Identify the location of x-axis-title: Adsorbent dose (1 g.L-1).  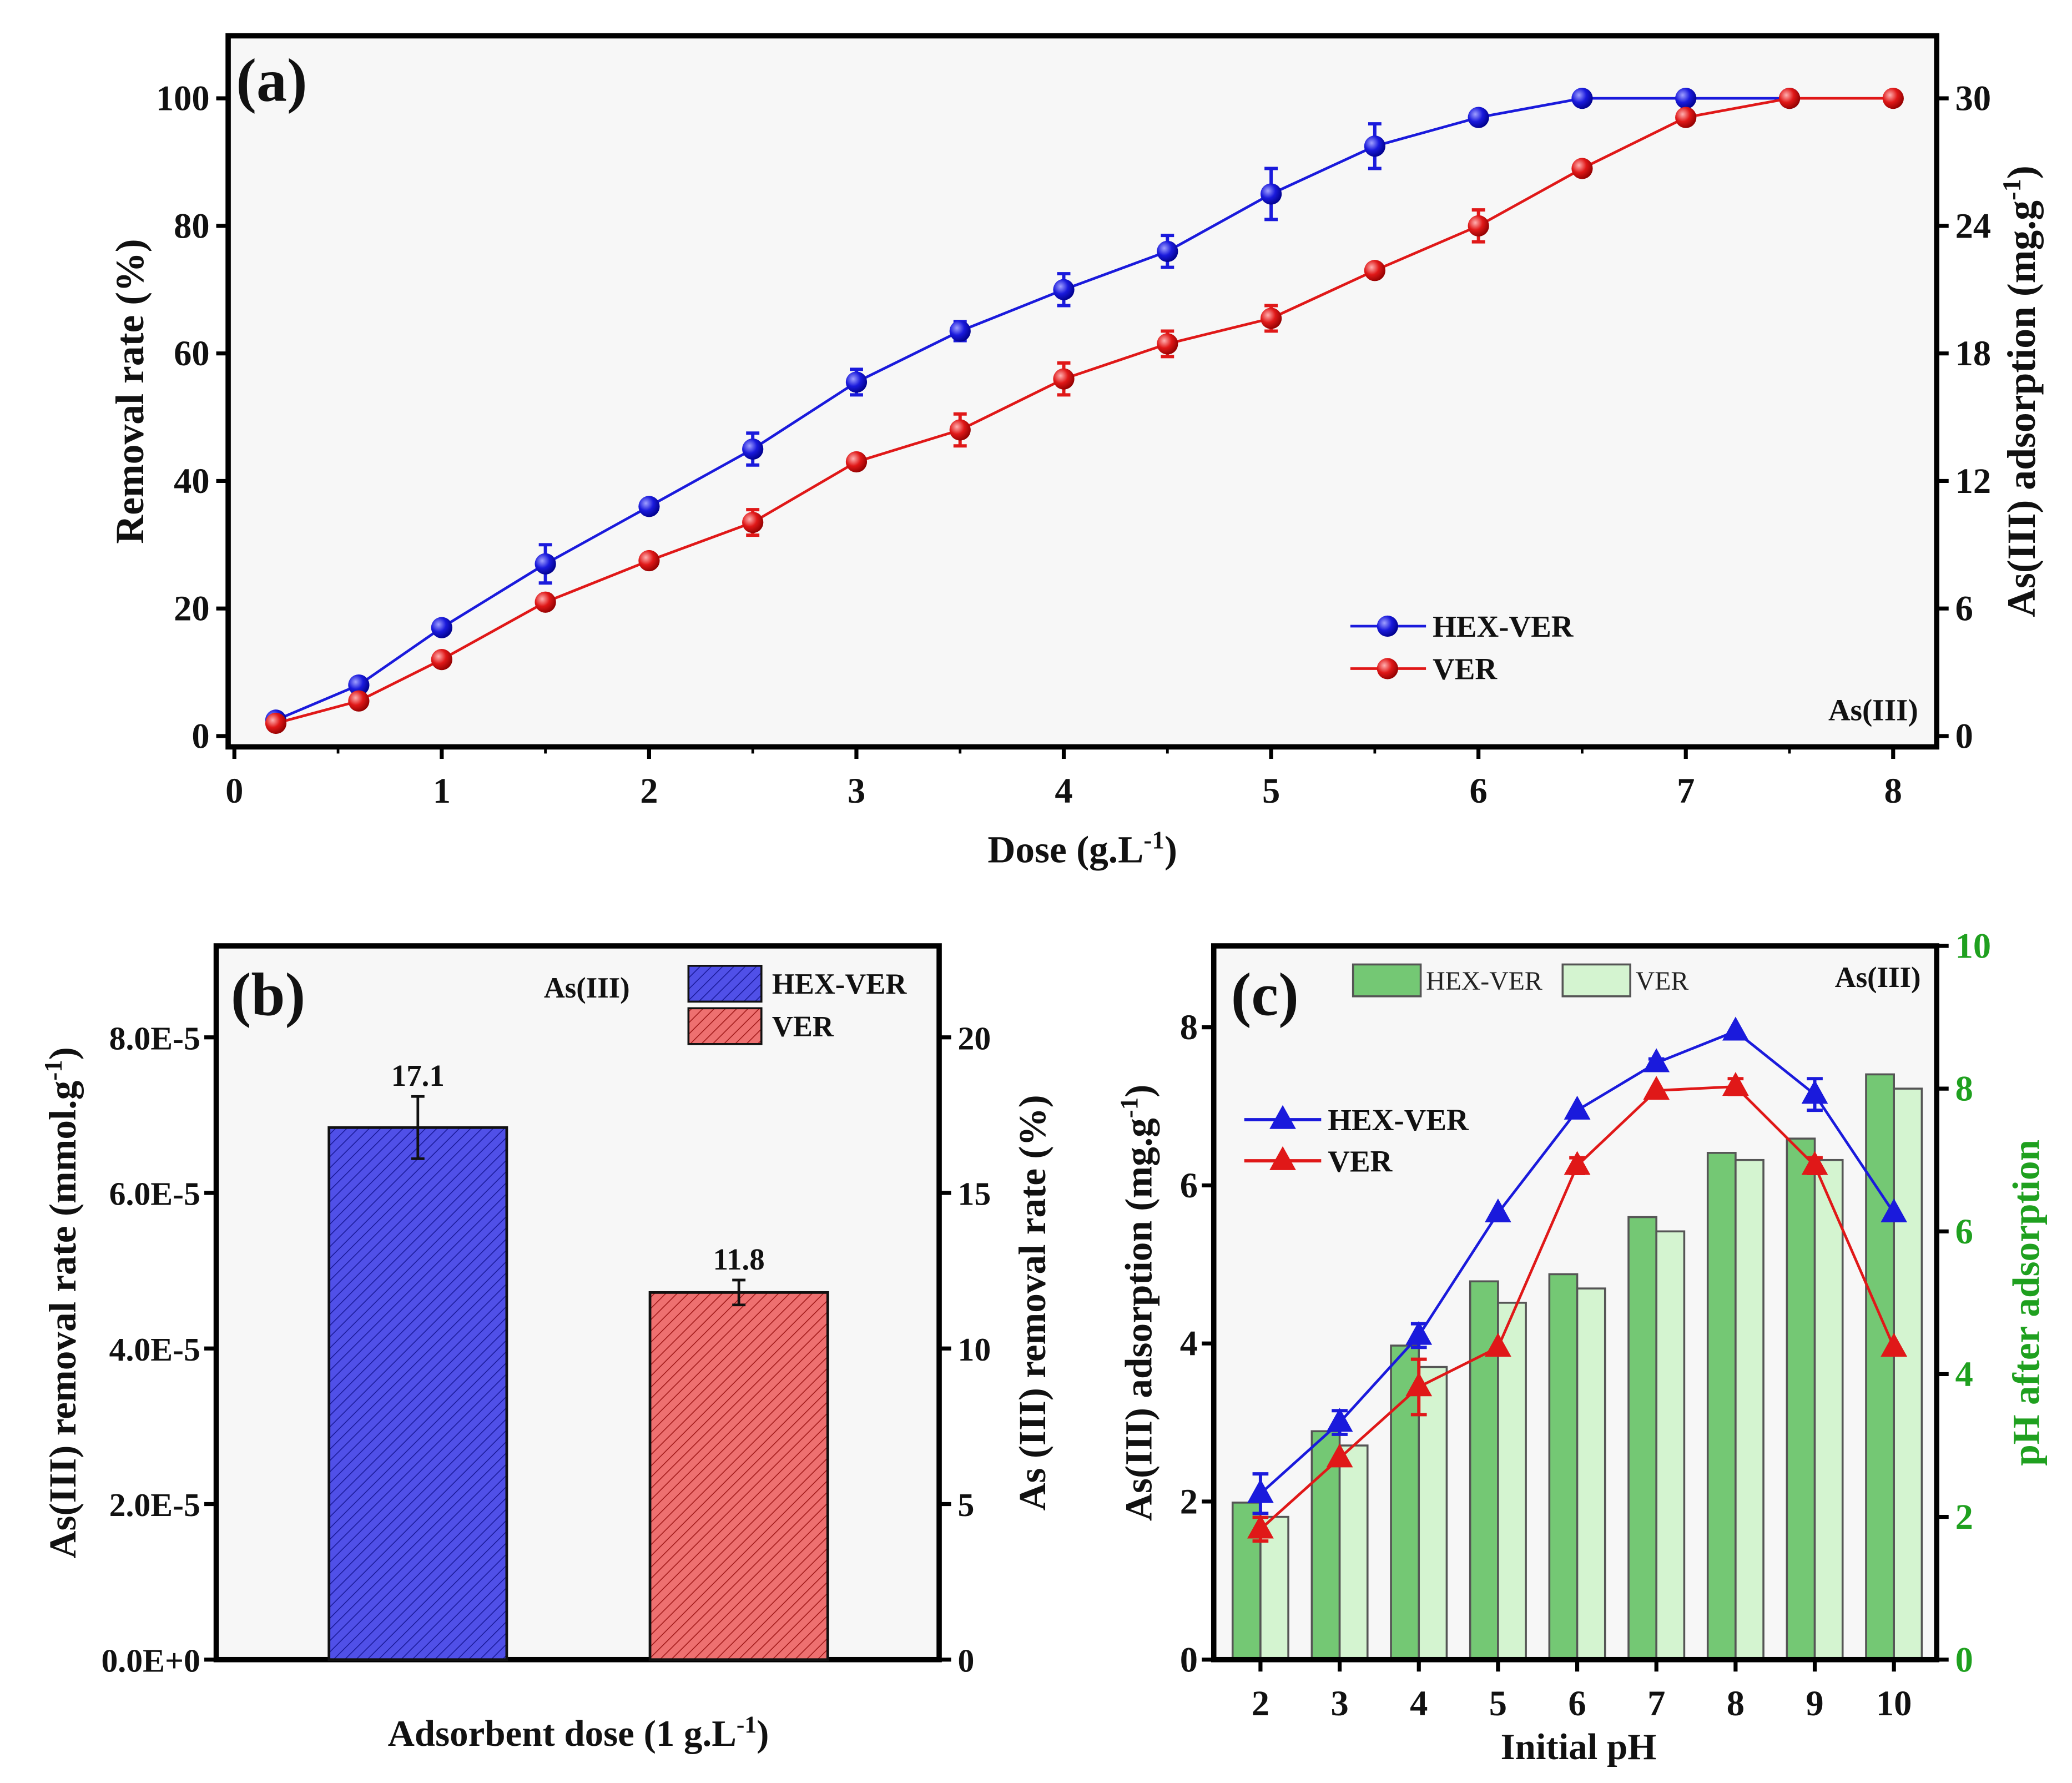
(578, 1732).